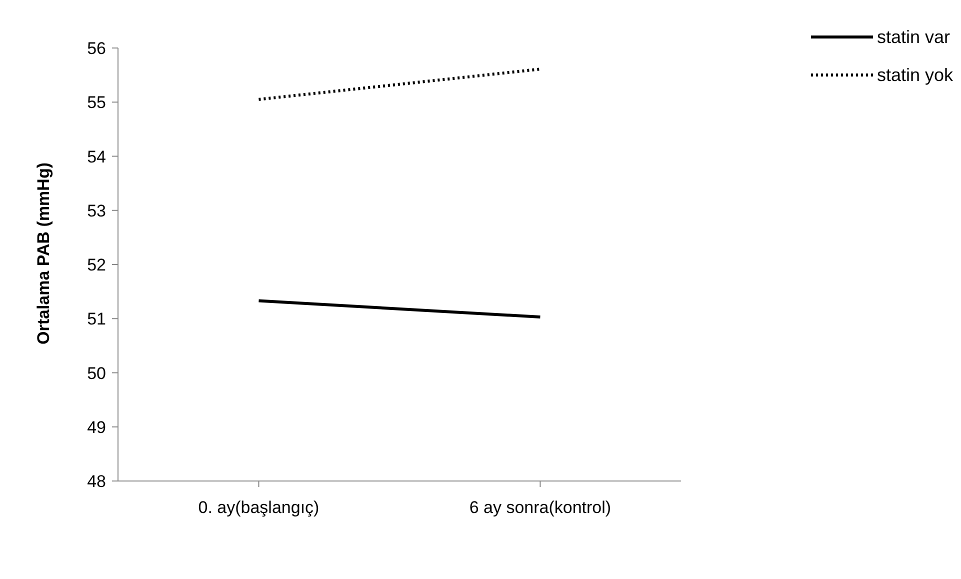  What do you see at coordinates (913, 37) in the screenshot?
I see `legend-label: statin var` at bounding box center [913, 37].